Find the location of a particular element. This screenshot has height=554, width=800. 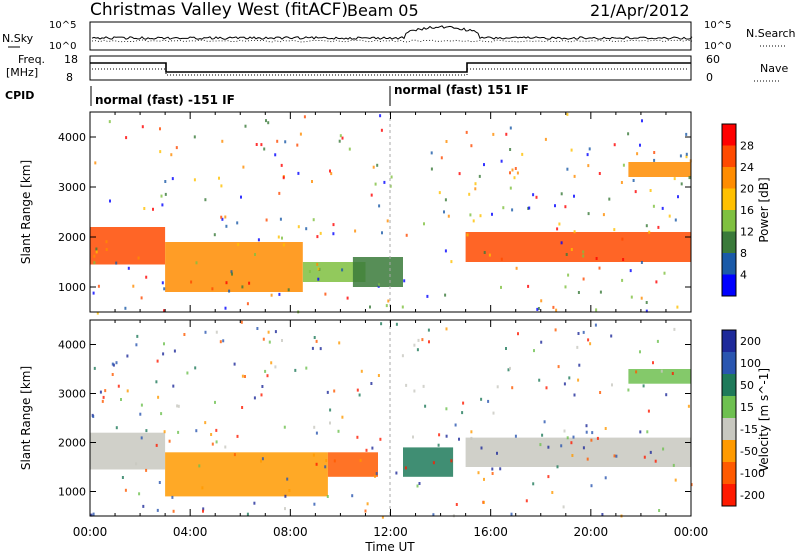

sky-trace is located at coordinates (392, 32).